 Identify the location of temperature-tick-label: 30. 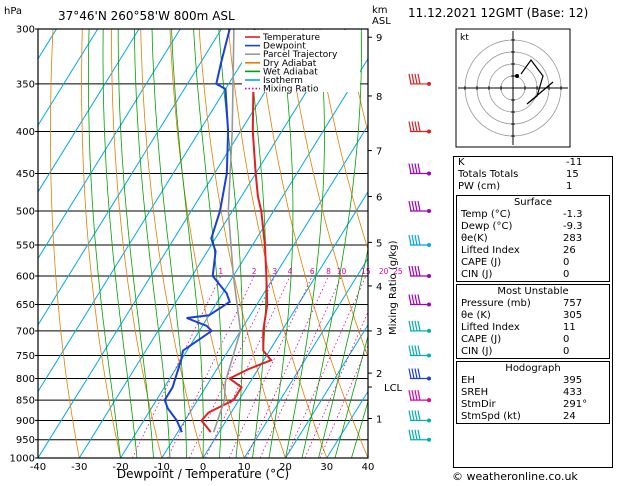
(326, 467).